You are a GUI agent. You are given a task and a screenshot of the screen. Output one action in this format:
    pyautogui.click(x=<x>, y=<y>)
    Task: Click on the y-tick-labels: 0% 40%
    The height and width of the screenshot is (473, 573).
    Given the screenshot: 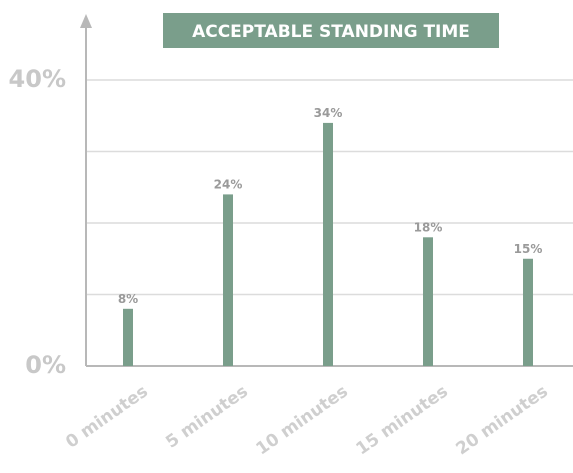 What is the action you would take?
    pyautogui.click(x=37, y=222)
    